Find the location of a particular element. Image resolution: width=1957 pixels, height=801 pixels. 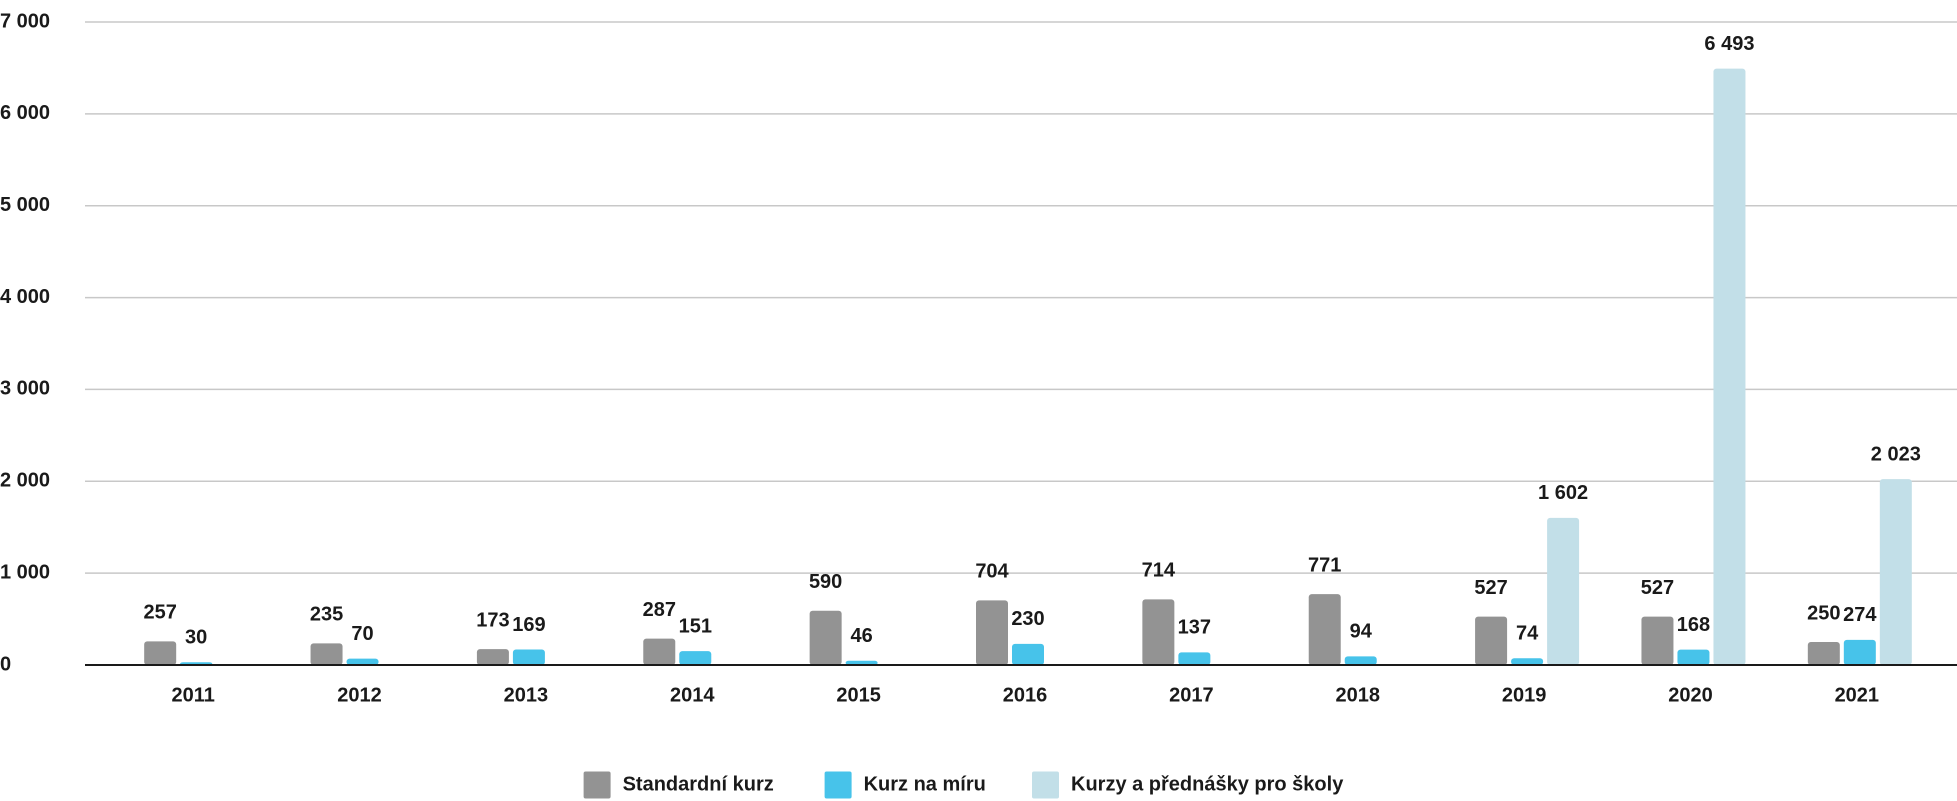

data-label: 274 is located at coordinates (1860, 615).